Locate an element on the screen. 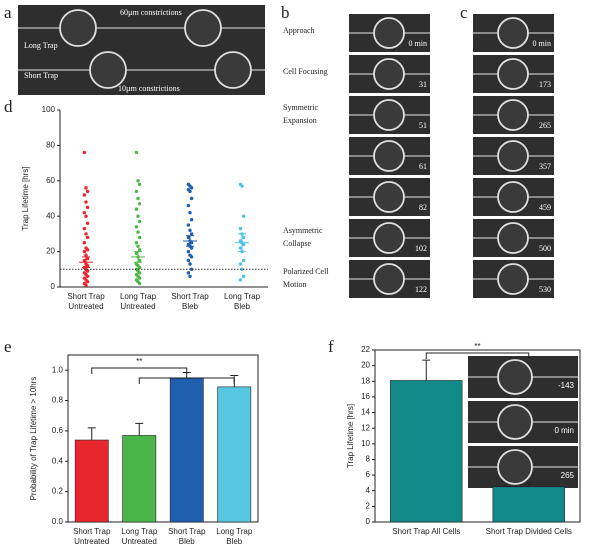 This screenshot has height=556, width=600. panel-letter: b is located at coordinates (285, 12).